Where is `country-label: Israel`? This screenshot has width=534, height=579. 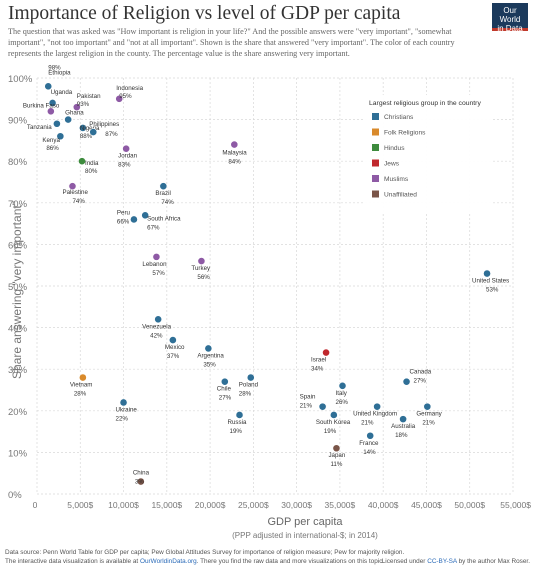
country-label: Israel is located at coordinates (318, 360).